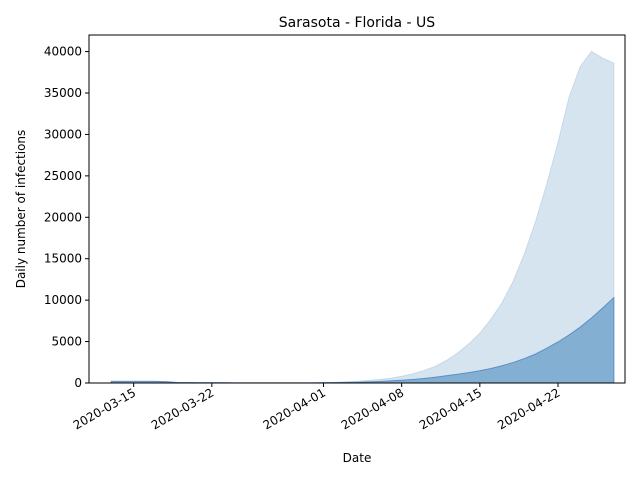 The width and height of the screenshot is (640, 484). What do you see at coordinates (357, 23) in the screenshot?
I see `chart-title: Sarasota - Florida - US` at bounding box center [357, 23].